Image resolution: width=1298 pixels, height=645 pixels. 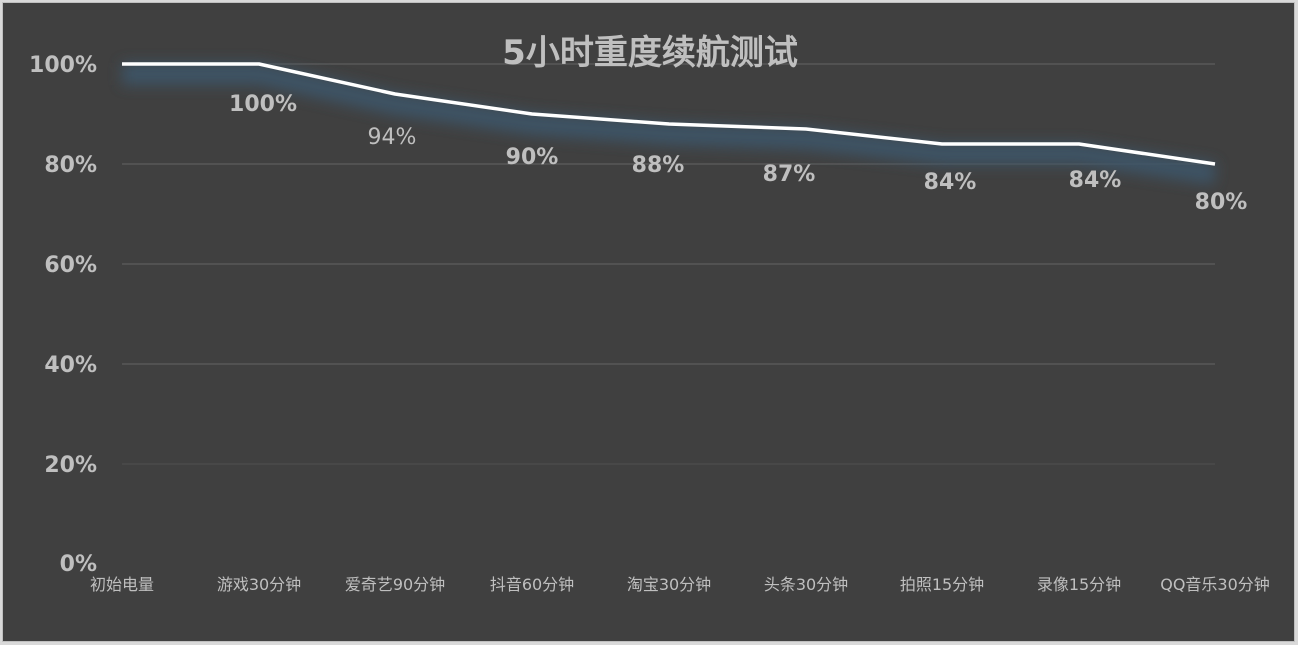 I want to click on series-line, so click(x=669, y=114).